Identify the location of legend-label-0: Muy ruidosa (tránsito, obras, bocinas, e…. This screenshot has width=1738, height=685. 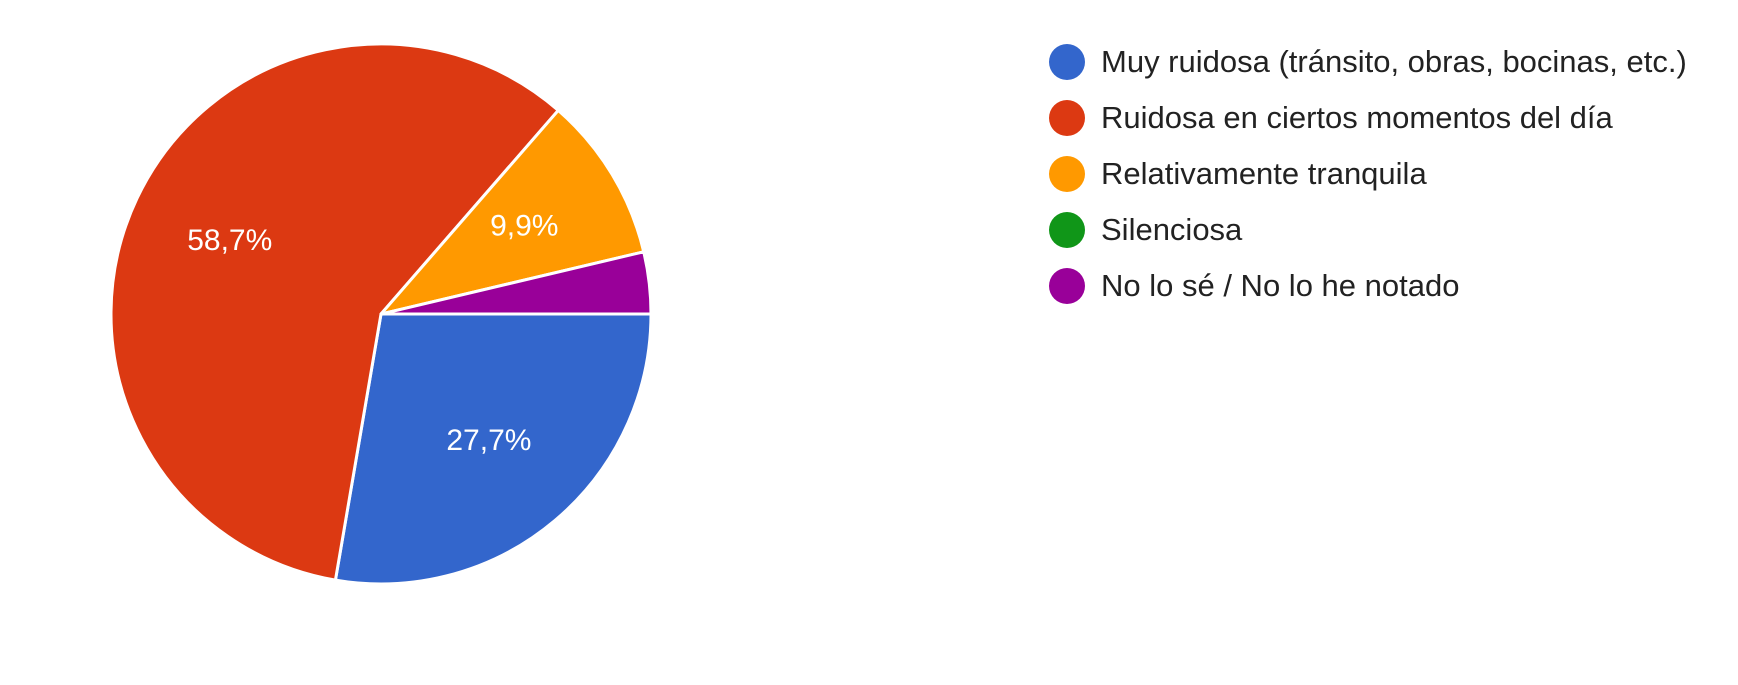
(1394, 61).